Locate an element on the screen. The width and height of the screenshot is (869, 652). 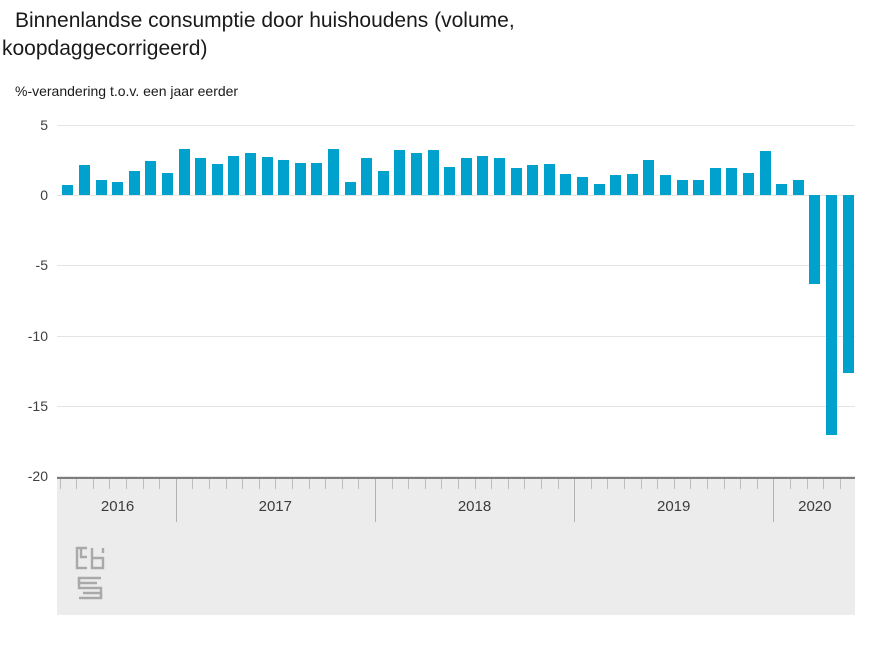
bar-jan-2018 is located at coordinates (383, 183).